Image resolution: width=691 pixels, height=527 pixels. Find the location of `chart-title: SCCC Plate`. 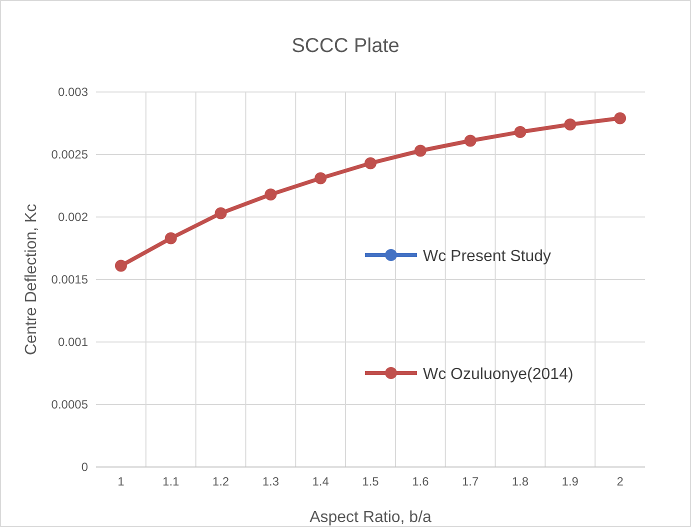

chart-title: SCCC Plate is located at coordinates (346, 46).